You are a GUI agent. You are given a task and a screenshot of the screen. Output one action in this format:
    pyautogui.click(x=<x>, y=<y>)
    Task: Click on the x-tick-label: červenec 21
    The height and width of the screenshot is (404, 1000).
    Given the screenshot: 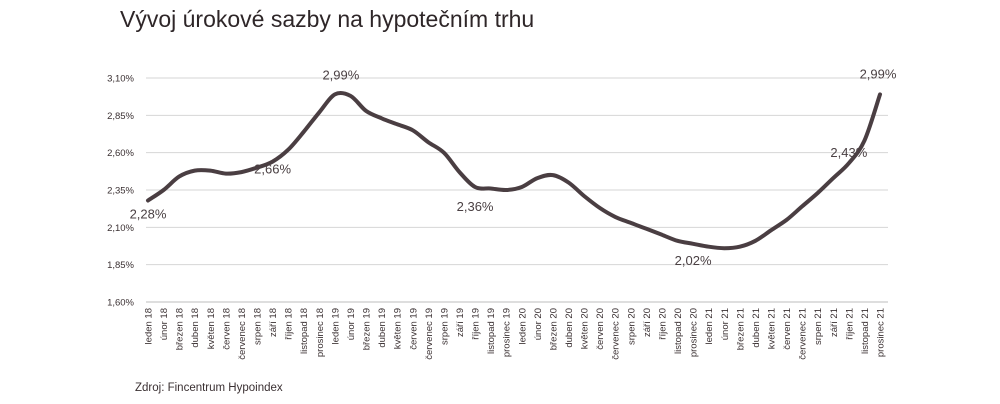 What is the action you would take?
    pyautogui.click(x=803, y=334)
    